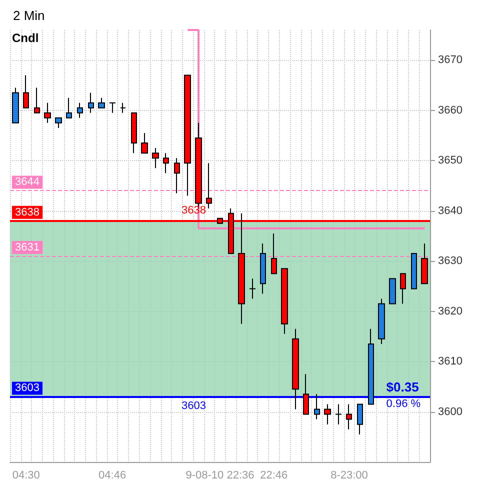 Image resolution: width=494 pixels, height=491 pixels. I want to click on x-tick-label: 22:46, so click(274, 476).